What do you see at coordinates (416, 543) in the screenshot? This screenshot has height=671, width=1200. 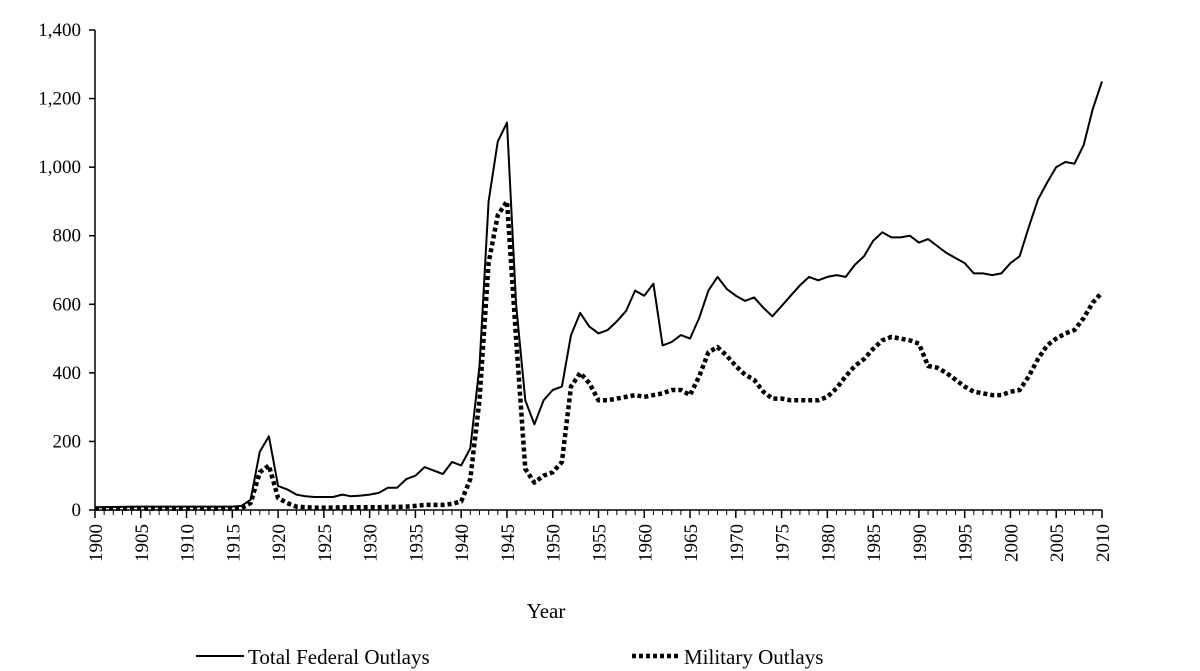 I see `x-tick-label: 1935` at bounding box center [416, 543].